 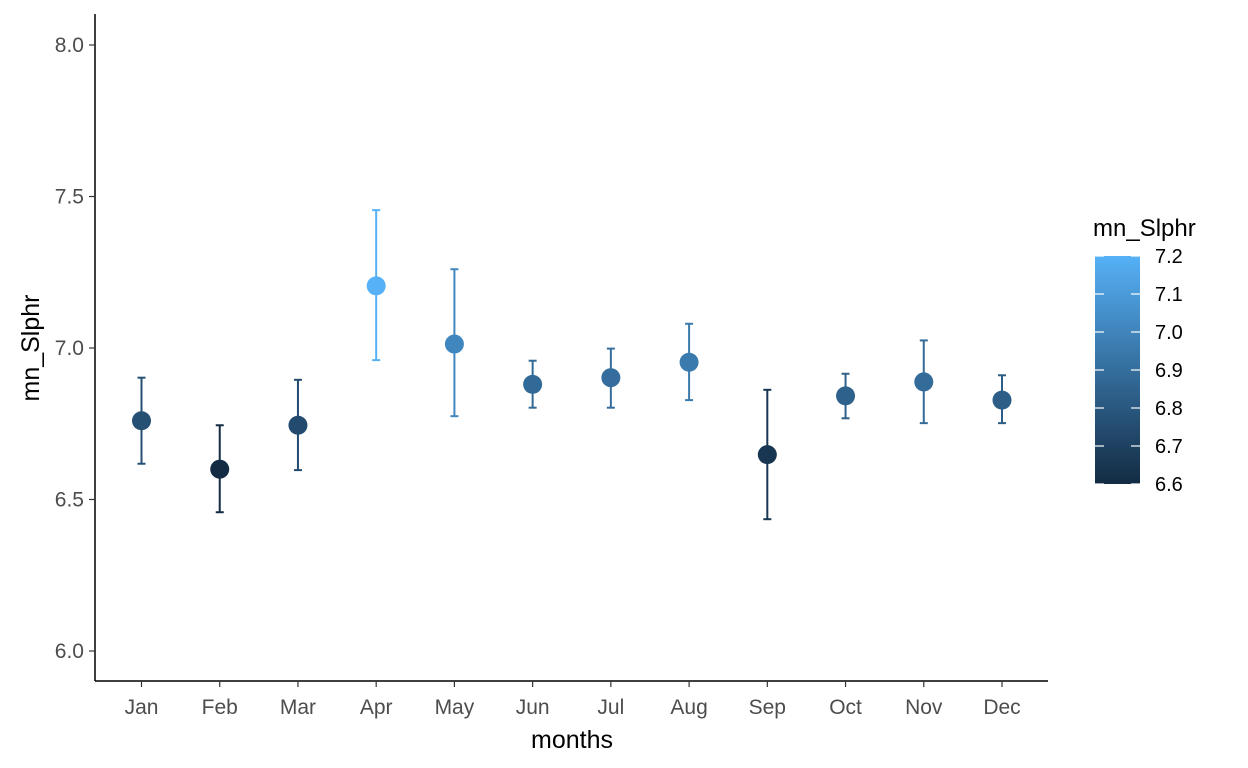 I want to click on x-tick-label: Jun, so click(x=533, y=707).